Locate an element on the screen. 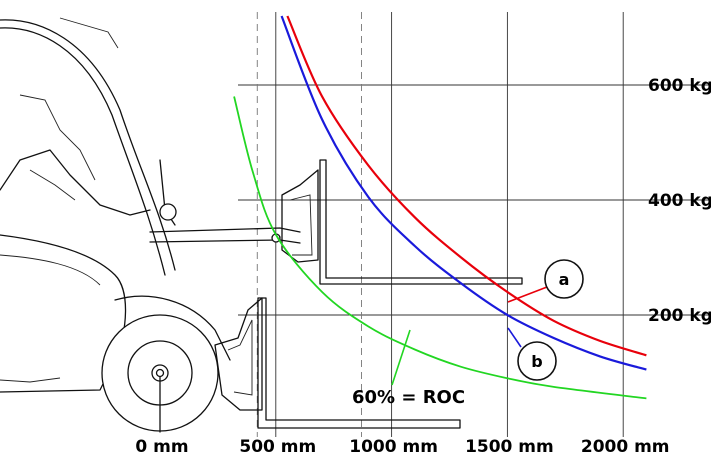 The height and width of the screenshot is (461, 711). callout-a-circle is located at coordinates (564, 279).